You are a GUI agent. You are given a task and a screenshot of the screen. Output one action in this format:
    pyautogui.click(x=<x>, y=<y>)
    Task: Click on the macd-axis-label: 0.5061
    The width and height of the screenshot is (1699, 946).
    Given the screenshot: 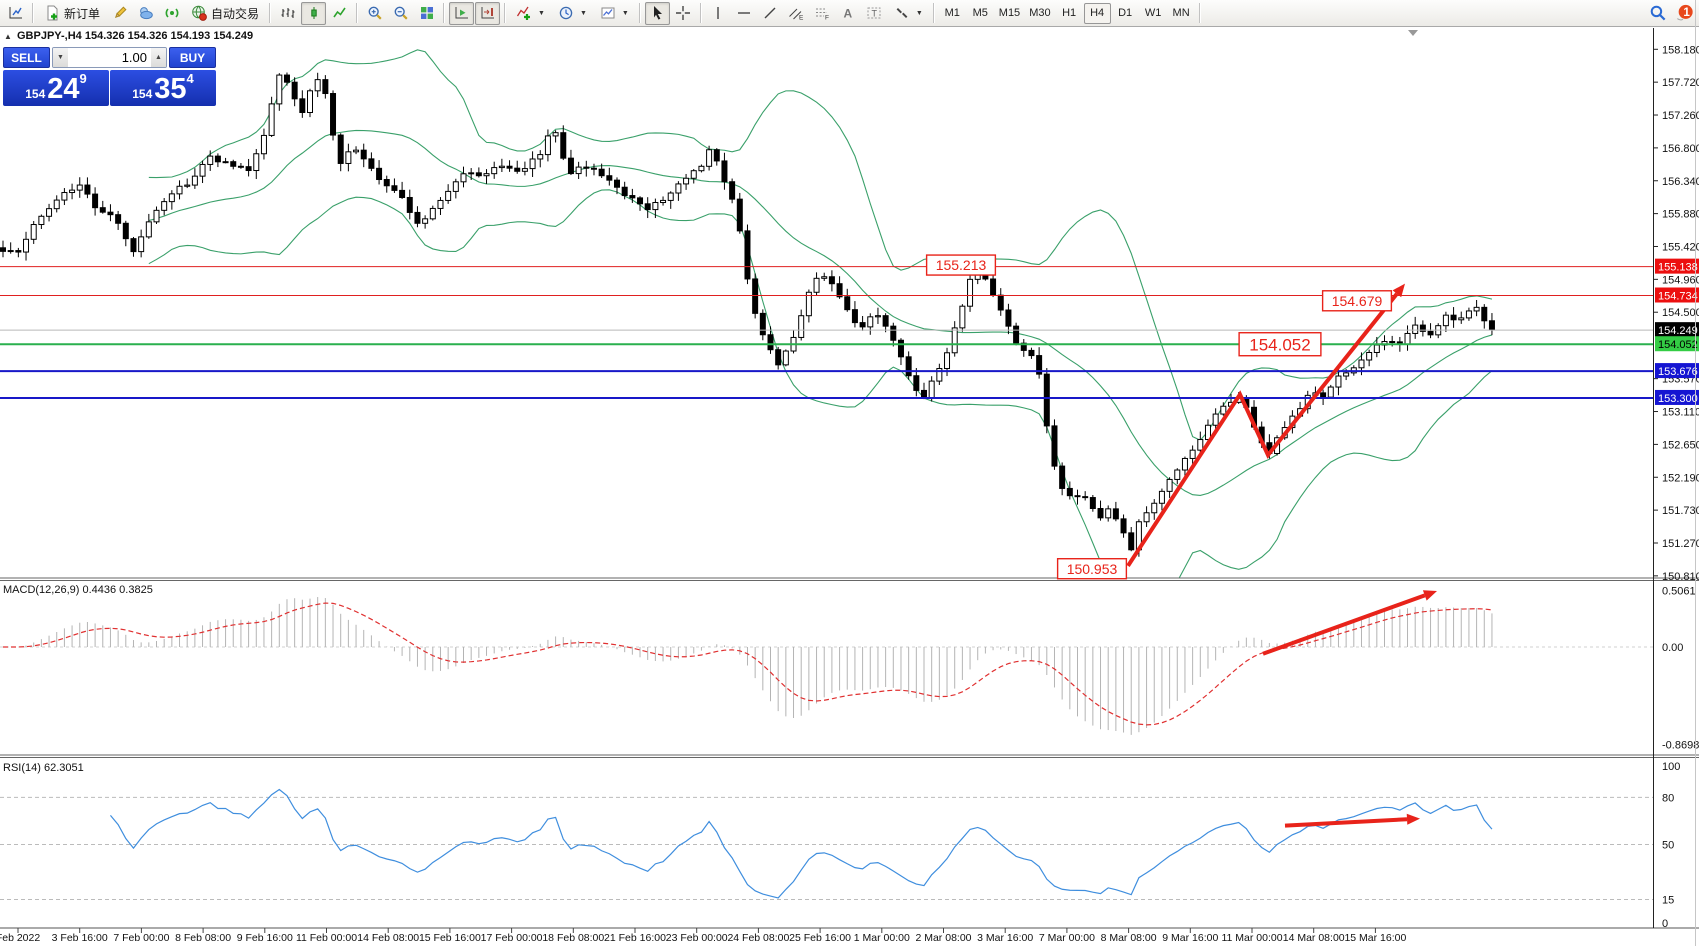 What is the action you would take?
    pyautogui.click(x=1679, y=591)
    